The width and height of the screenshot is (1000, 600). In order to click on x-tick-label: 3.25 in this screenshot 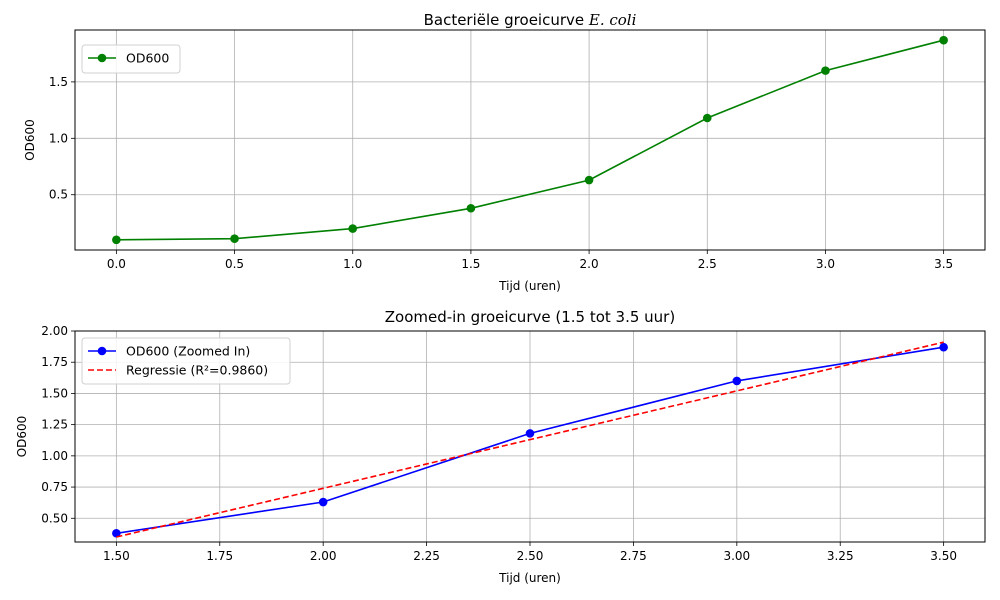, I will do `click(840, 556)`.